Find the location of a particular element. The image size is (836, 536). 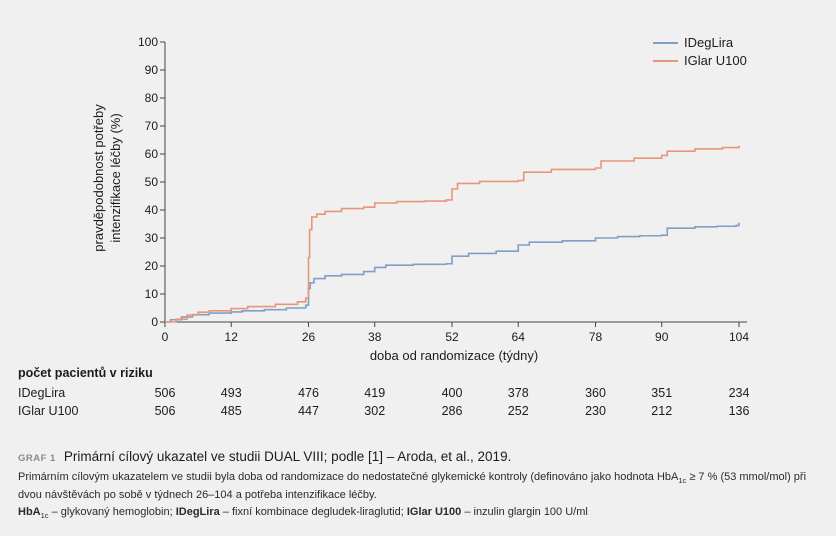

abbr-term-iglar: IGlar U100 is located at coordinates (434, 512).